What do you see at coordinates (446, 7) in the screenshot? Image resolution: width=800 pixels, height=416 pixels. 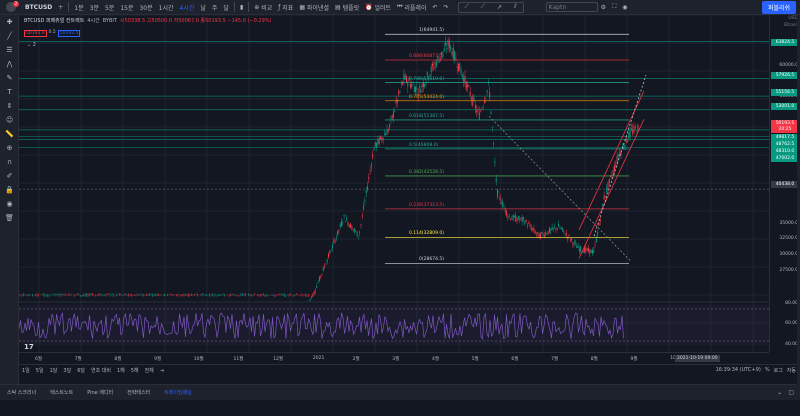 I see `redo-icon: ↷` at bounding box center [446, 7].